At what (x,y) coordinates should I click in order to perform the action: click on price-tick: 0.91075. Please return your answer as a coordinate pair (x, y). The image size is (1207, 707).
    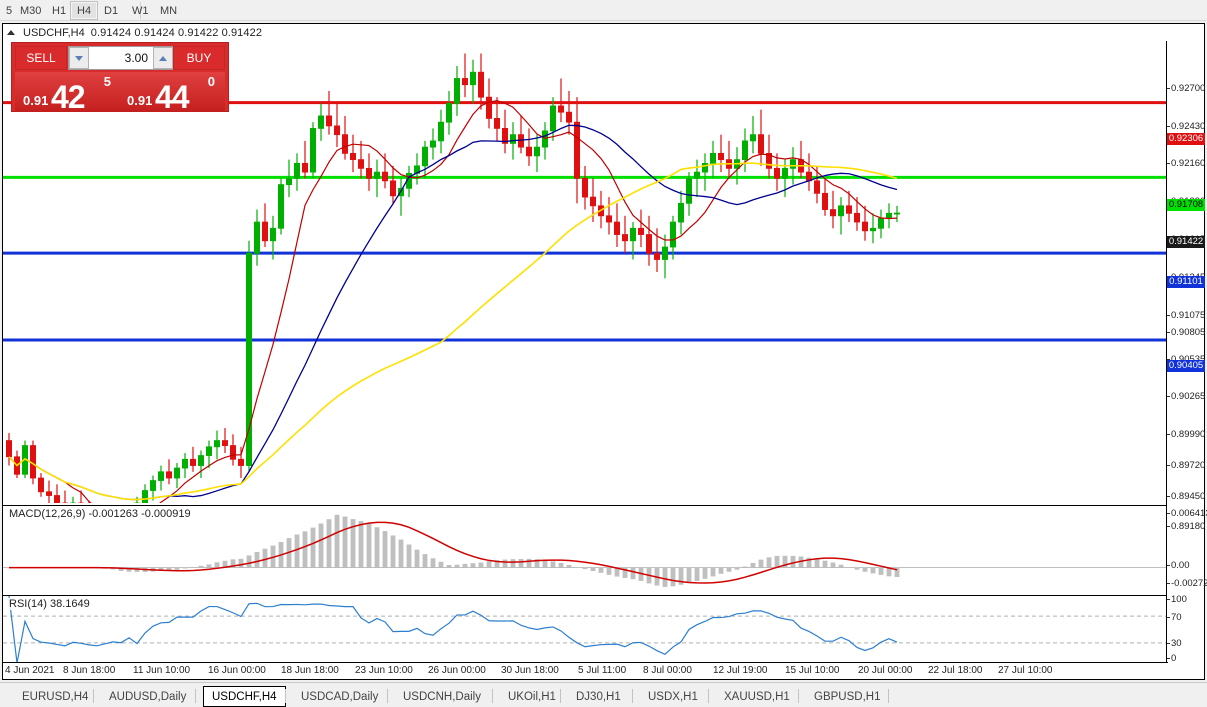
    Looking at the image, I should click on (1186, 315).